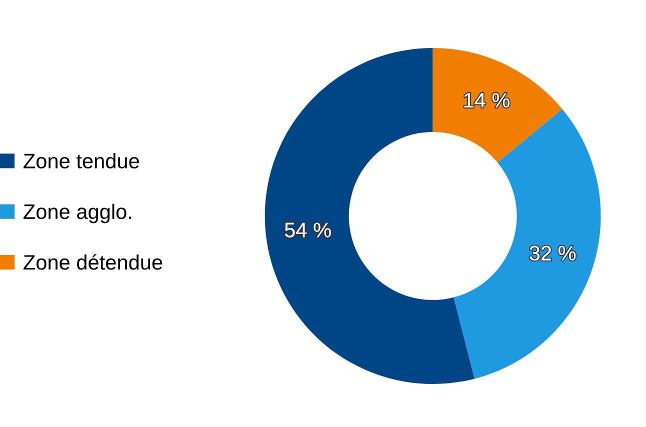  What do you see at coordinates (487, 100) in the screenshot?
I see `data-label: 14 %` at bounding box center [487, 100].